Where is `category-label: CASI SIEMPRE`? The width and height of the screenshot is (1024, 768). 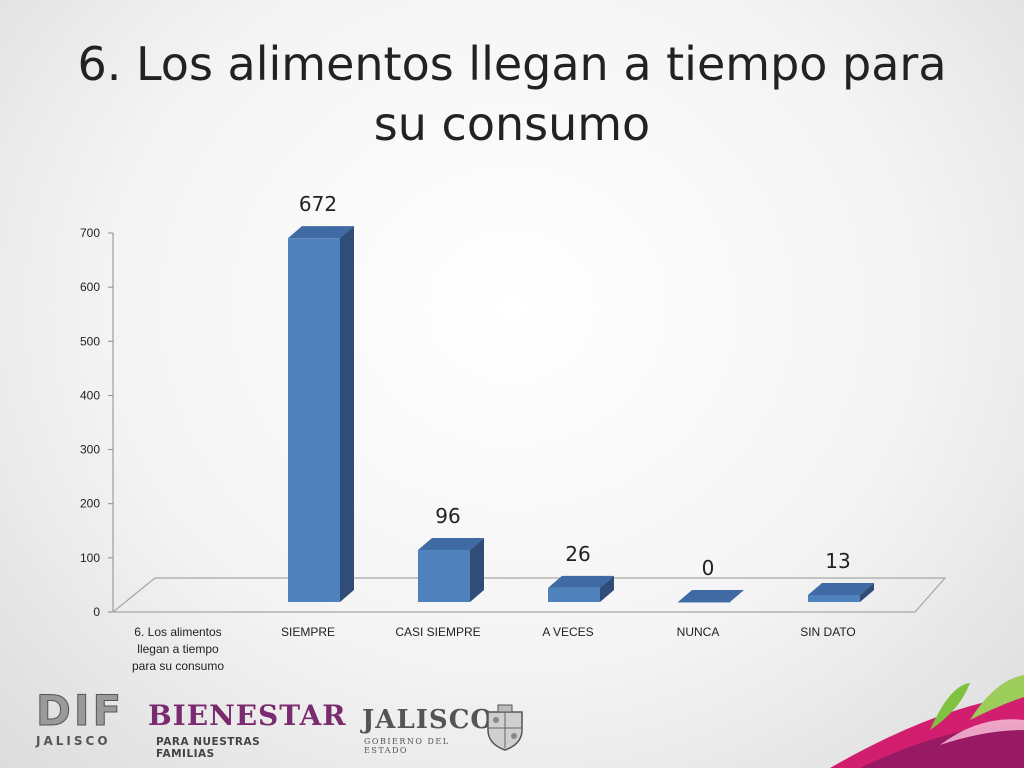 category-label: CASI SIEMPRE is located at coordinates (437, 632).